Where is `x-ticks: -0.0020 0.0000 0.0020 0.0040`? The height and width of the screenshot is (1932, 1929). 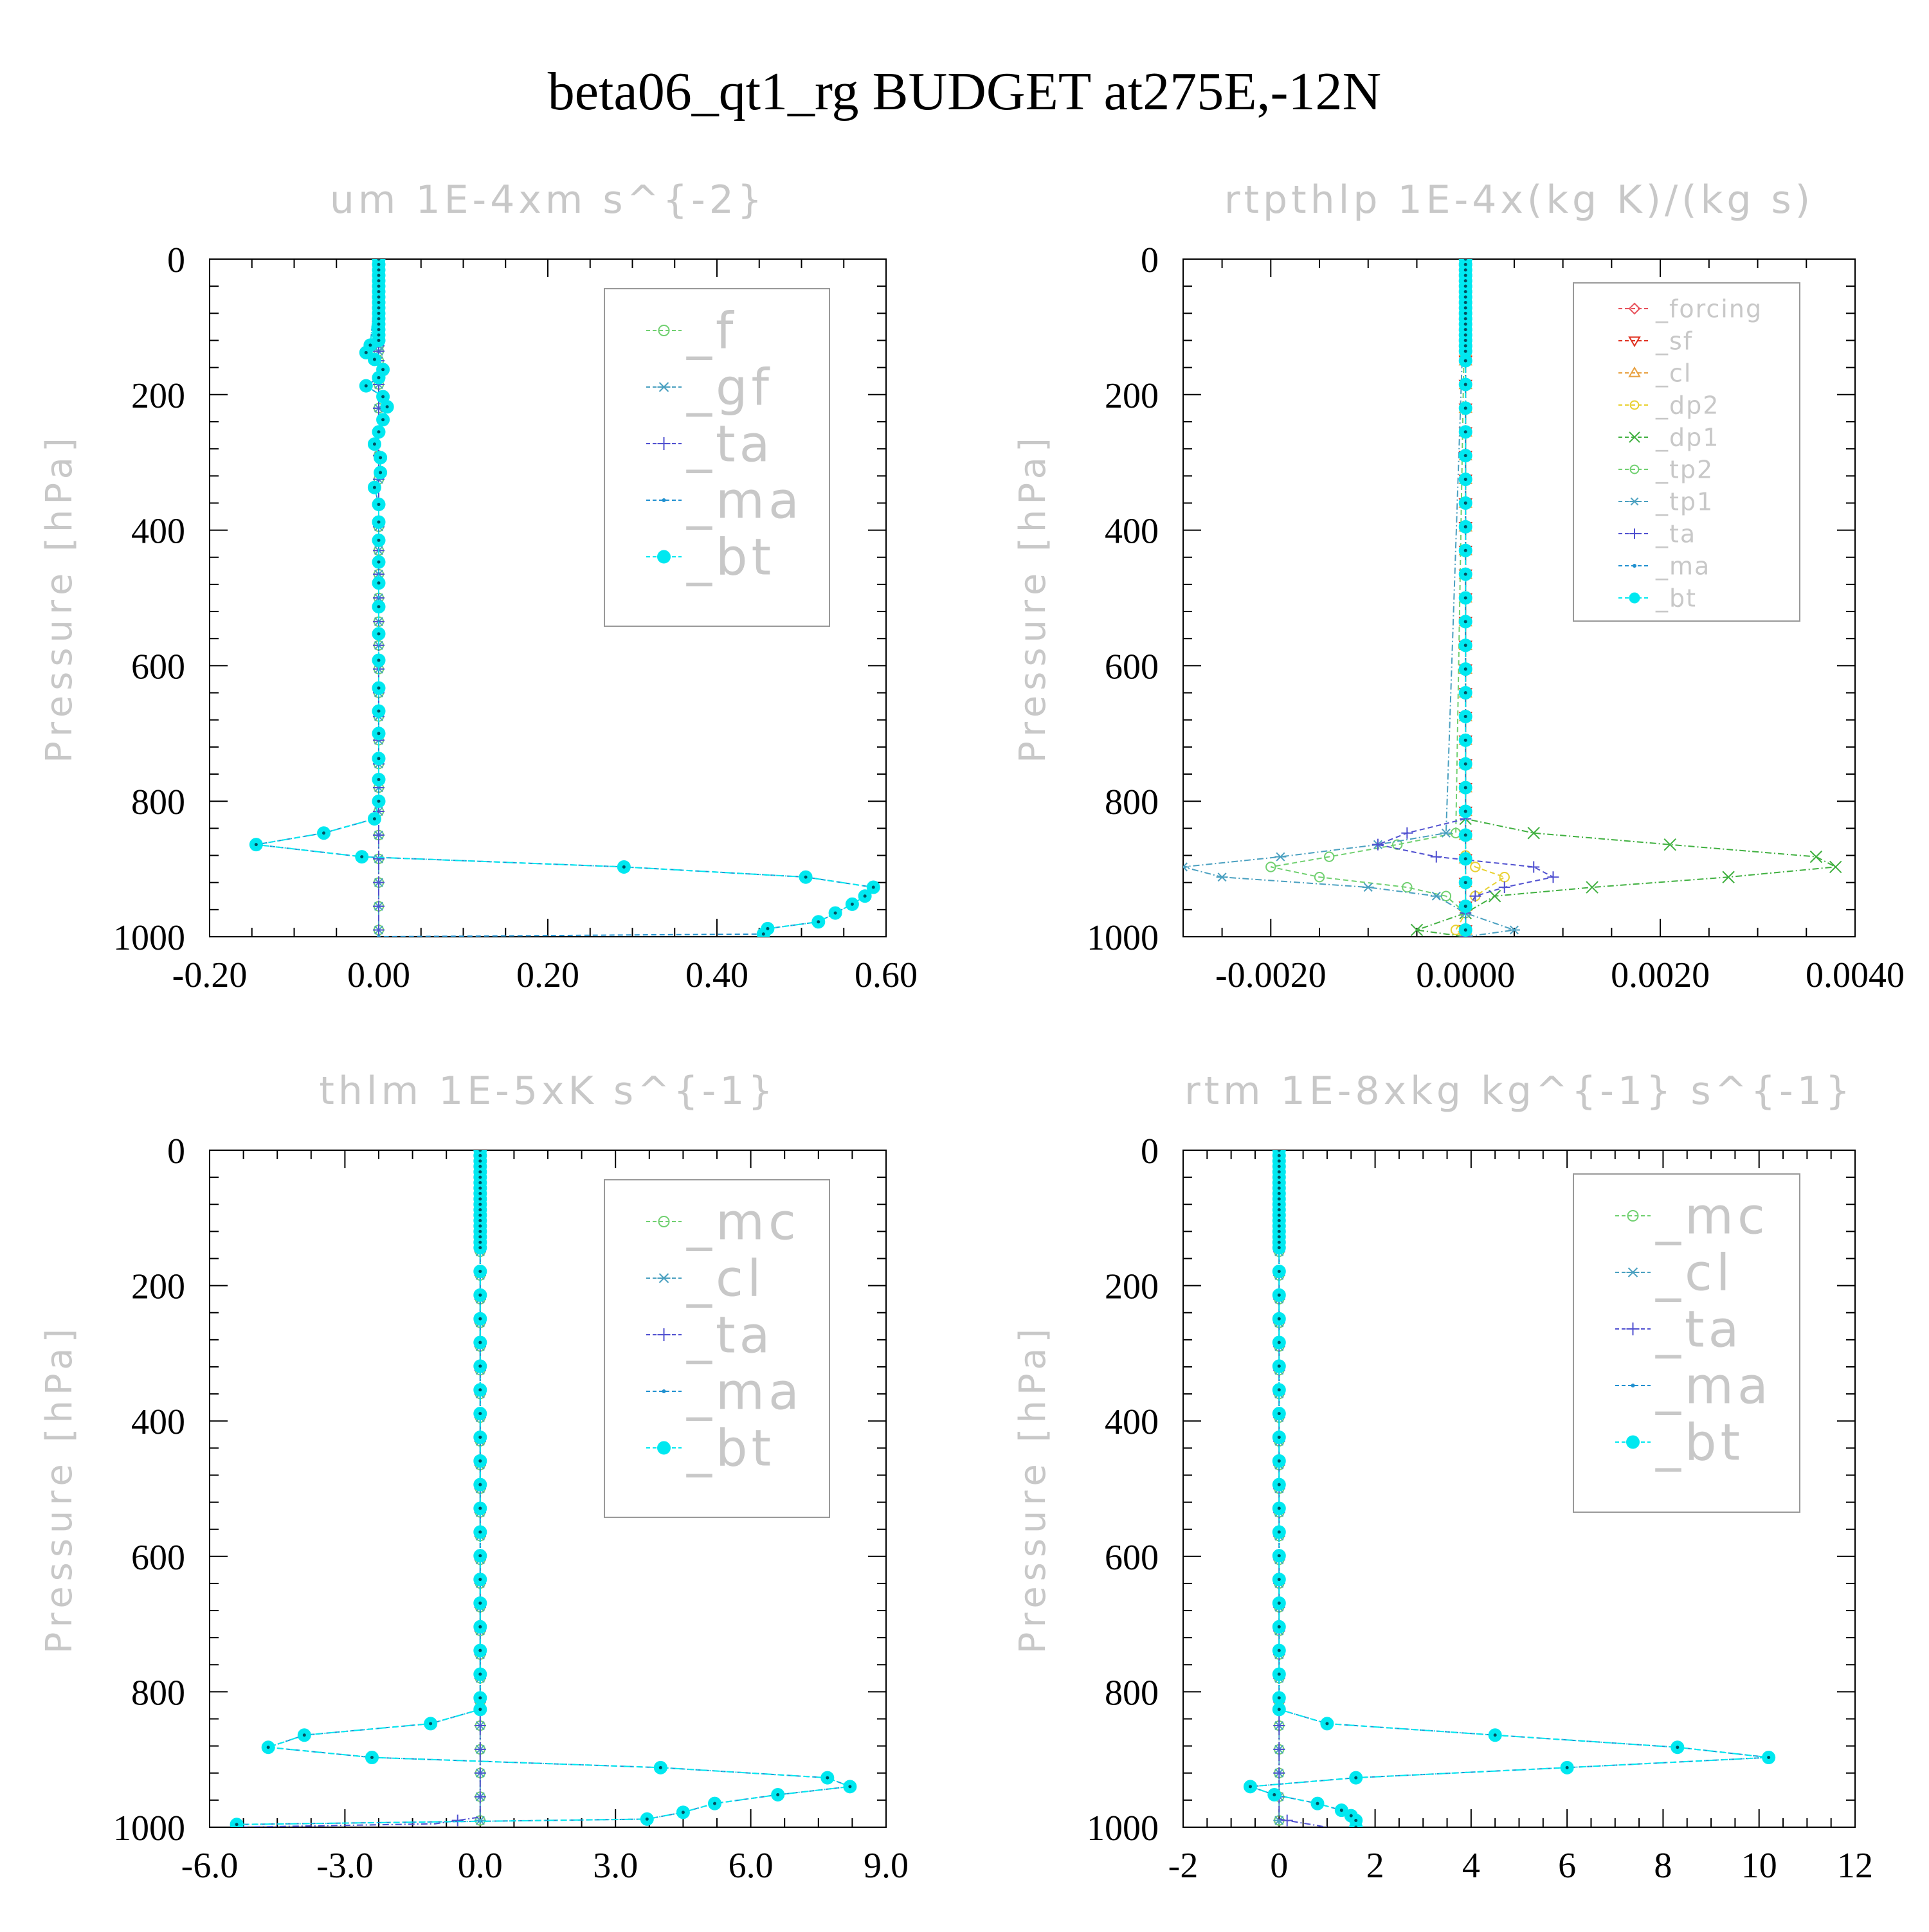 x-ticks: -0.0020 0.0000 0.0020 0.0040 is located at coordinates (1560, 627).